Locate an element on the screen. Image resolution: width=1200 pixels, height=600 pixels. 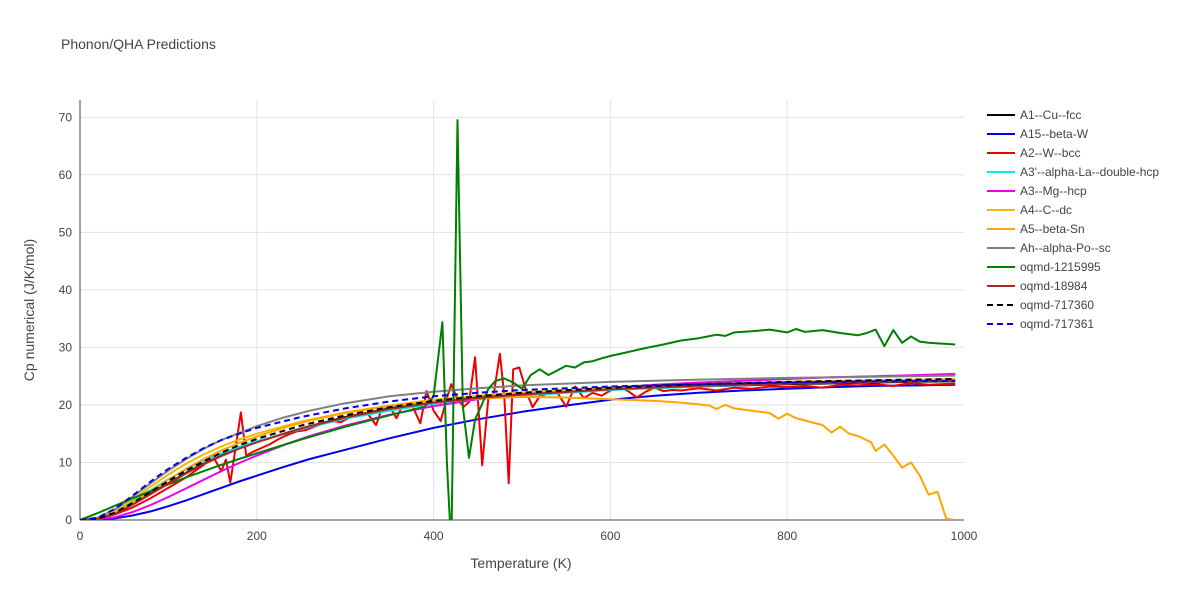
legend-item: A2--W--bcc is located at coordinates (1033, 153).